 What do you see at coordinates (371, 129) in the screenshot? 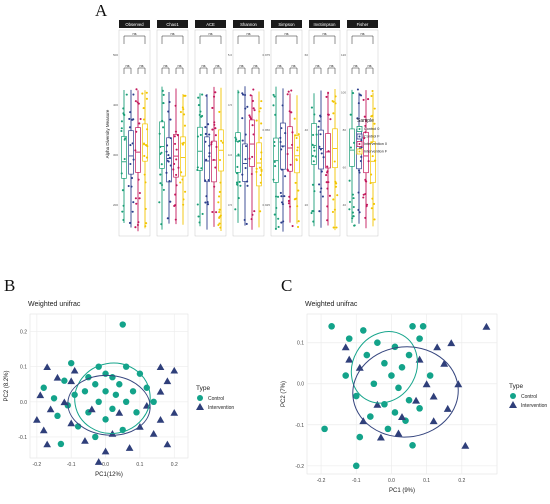
I see `legend-label: Control 0` at bounding box center [371, 129].